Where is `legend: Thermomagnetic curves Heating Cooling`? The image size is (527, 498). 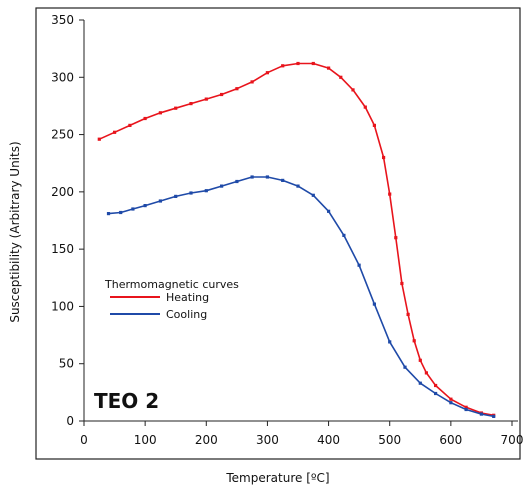
legend: Thermomagnetic curves Heating Cooling is located at coordinates (171, 299).